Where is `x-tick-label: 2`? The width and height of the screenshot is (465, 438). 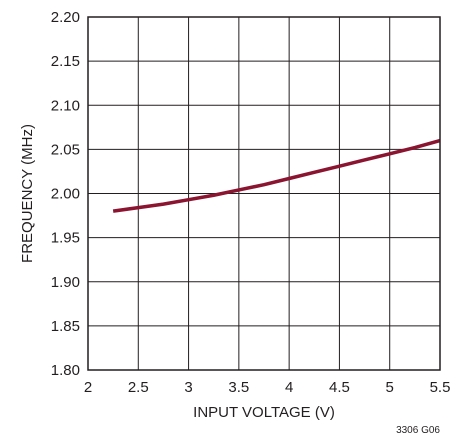
x-tick-label: 2 is located at coordinates (88, 387).